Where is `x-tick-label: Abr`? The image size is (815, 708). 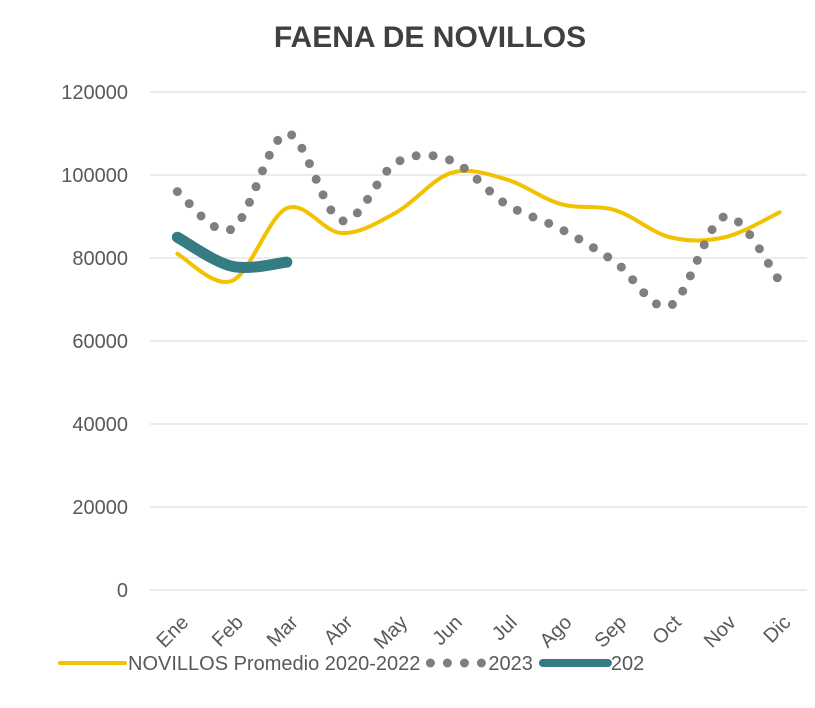 x-tick-label: Abr is located at coordinates (339, 630).